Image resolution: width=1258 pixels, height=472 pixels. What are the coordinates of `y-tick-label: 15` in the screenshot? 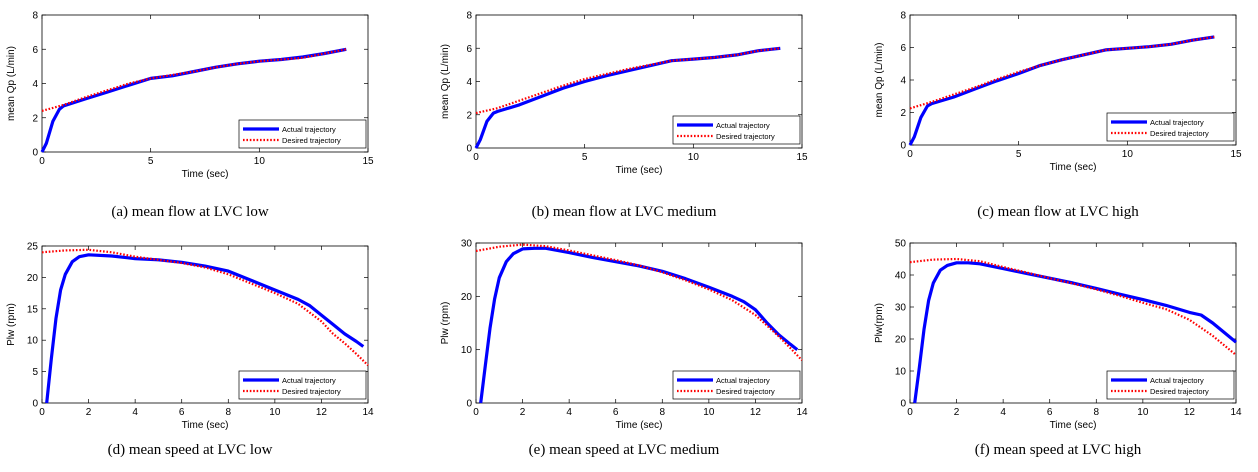 It's located at (33, 309).